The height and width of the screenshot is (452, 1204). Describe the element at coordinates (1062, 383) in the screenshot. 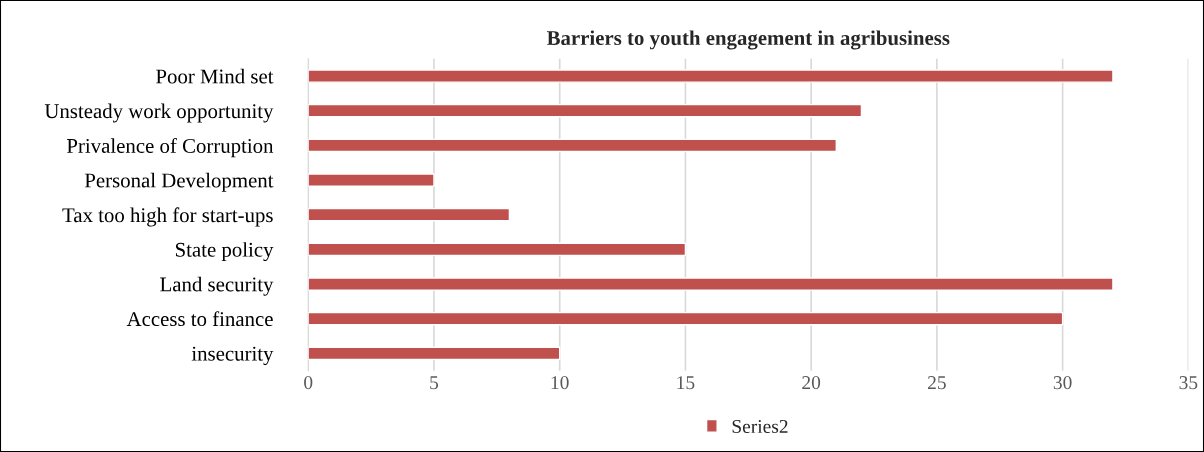

I see `x-tick-label: 30` at that location.